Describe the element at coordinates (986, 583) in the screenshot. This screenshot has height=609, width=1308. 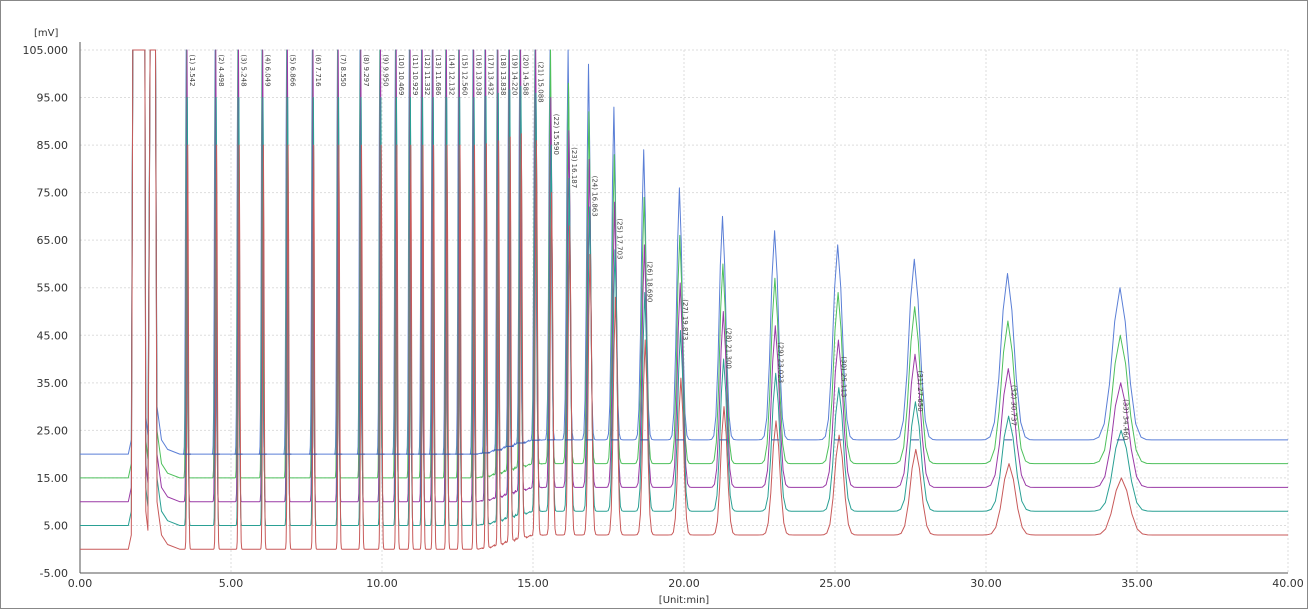
I see `x-tick-label: 30.00` at that location.